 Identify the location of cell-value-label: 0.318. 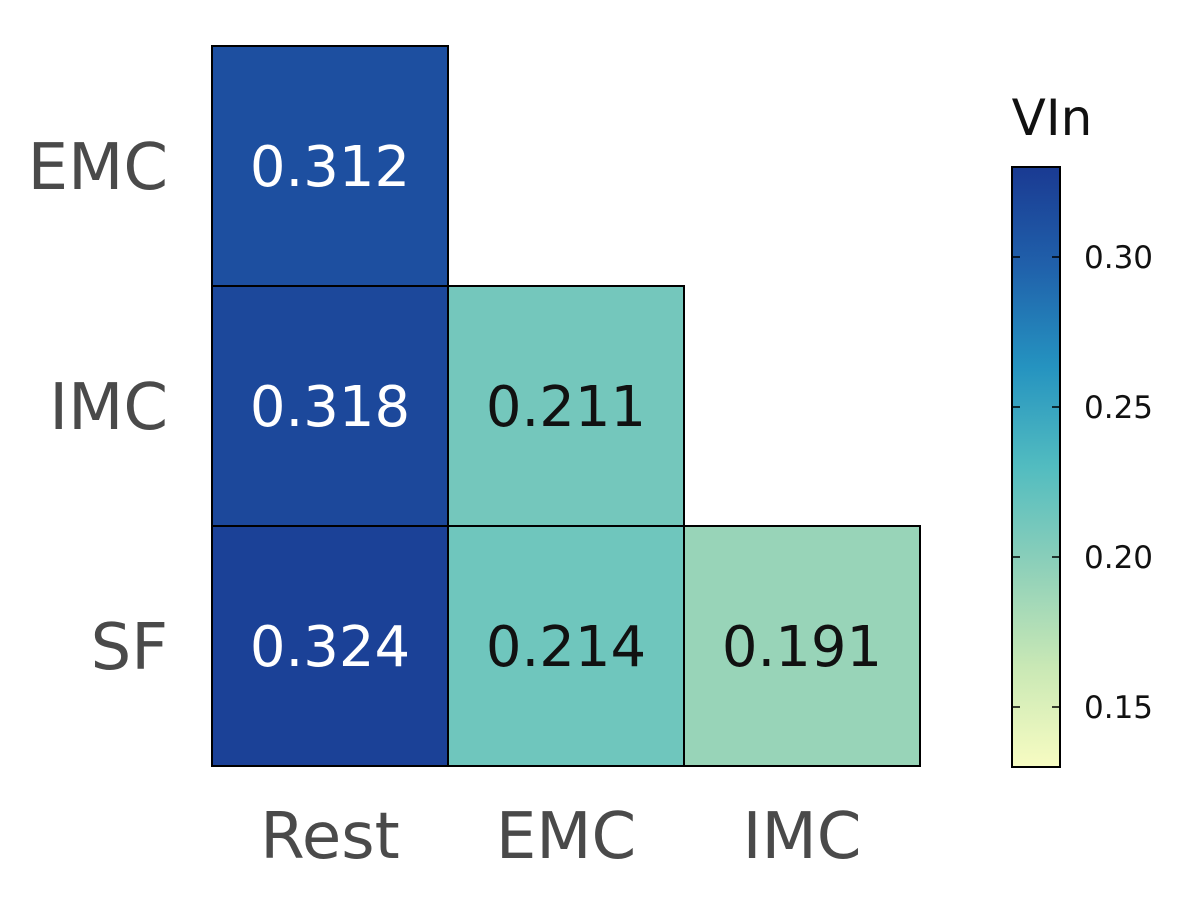
(330, 407).